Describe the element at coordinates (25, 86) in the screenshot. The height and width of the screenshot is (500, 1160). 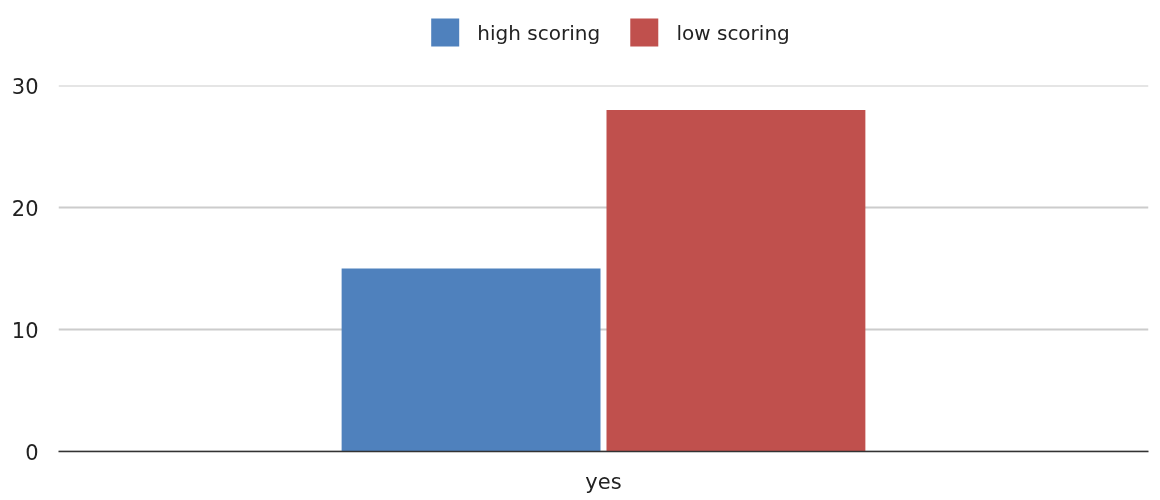
I see `y-tick-label: 30` at that location.